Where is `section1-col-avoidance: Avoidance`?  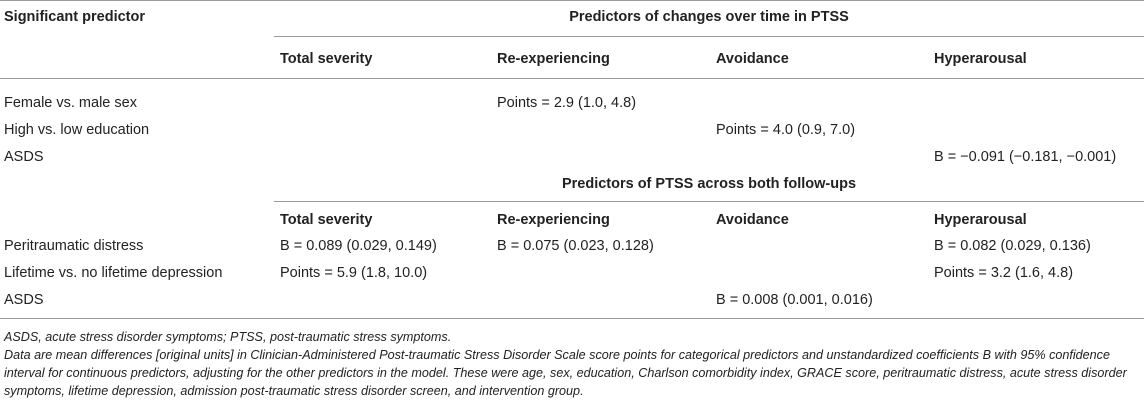 section1-col-avoidance: Avoidance is located at coordinates (752, 59).